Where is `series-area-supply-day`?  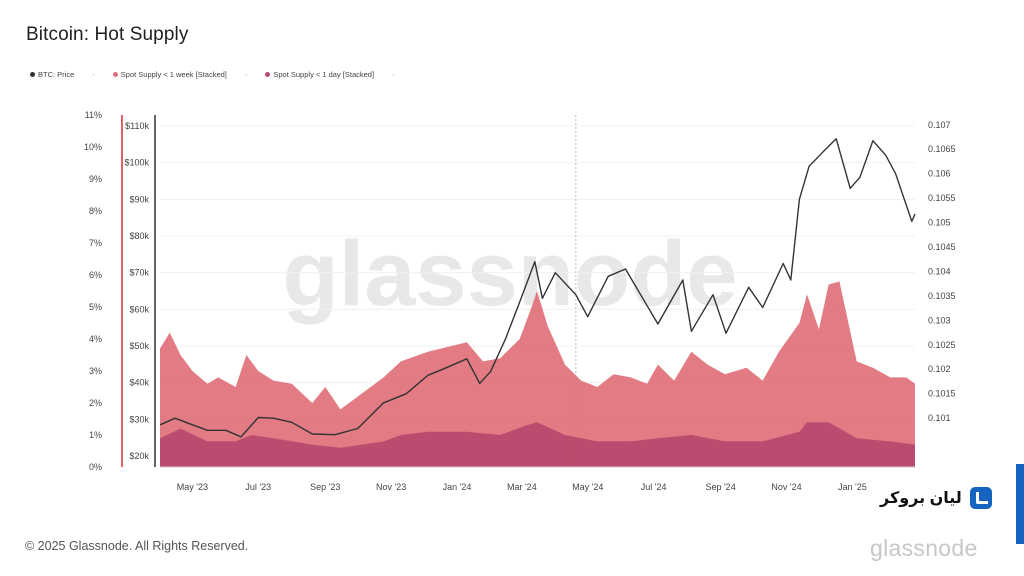
series-area-supply-day is located at coordinates (537, 444).